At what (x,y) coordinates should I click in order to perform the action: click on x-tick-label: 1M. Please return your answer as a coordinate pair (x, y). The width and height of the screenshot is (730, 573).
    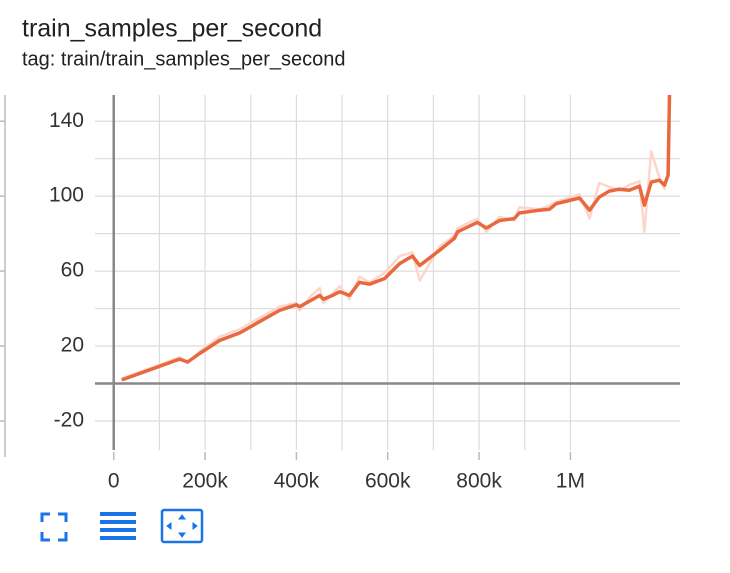
    Looking at the image, I should click on (570, 481).